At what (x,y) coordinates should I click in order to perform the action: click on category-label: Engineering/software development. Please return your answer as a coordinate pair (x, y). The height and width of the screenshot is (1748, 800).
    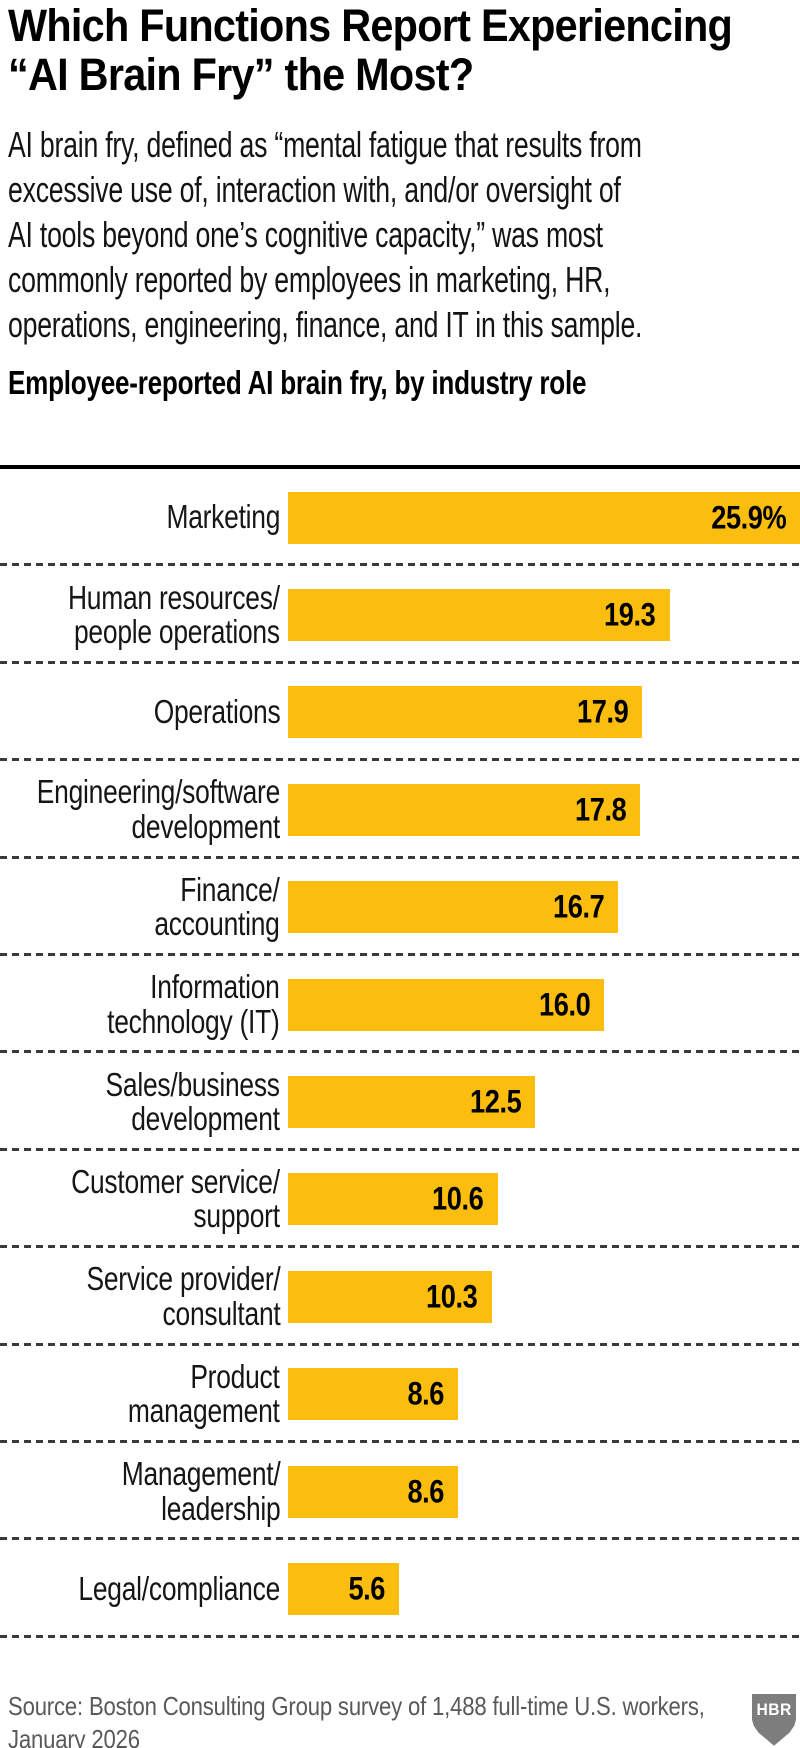
    Looking at the image, I should click on (158, 809).